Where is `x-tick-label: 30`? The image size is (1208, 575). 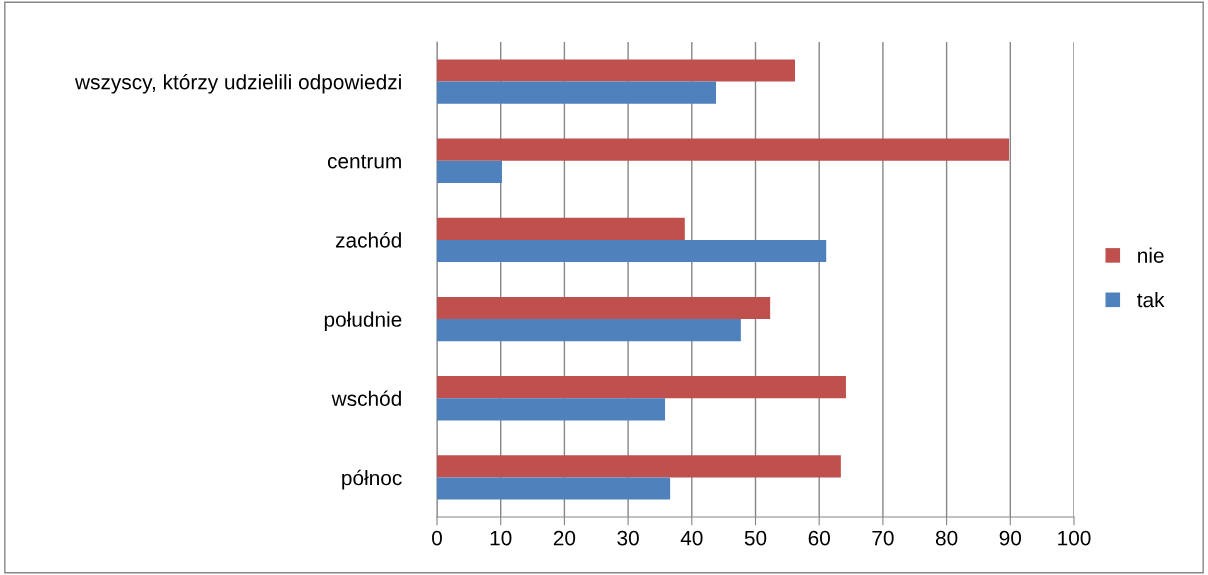
x-tick-label: 30 is located at coordinates (628, 538).